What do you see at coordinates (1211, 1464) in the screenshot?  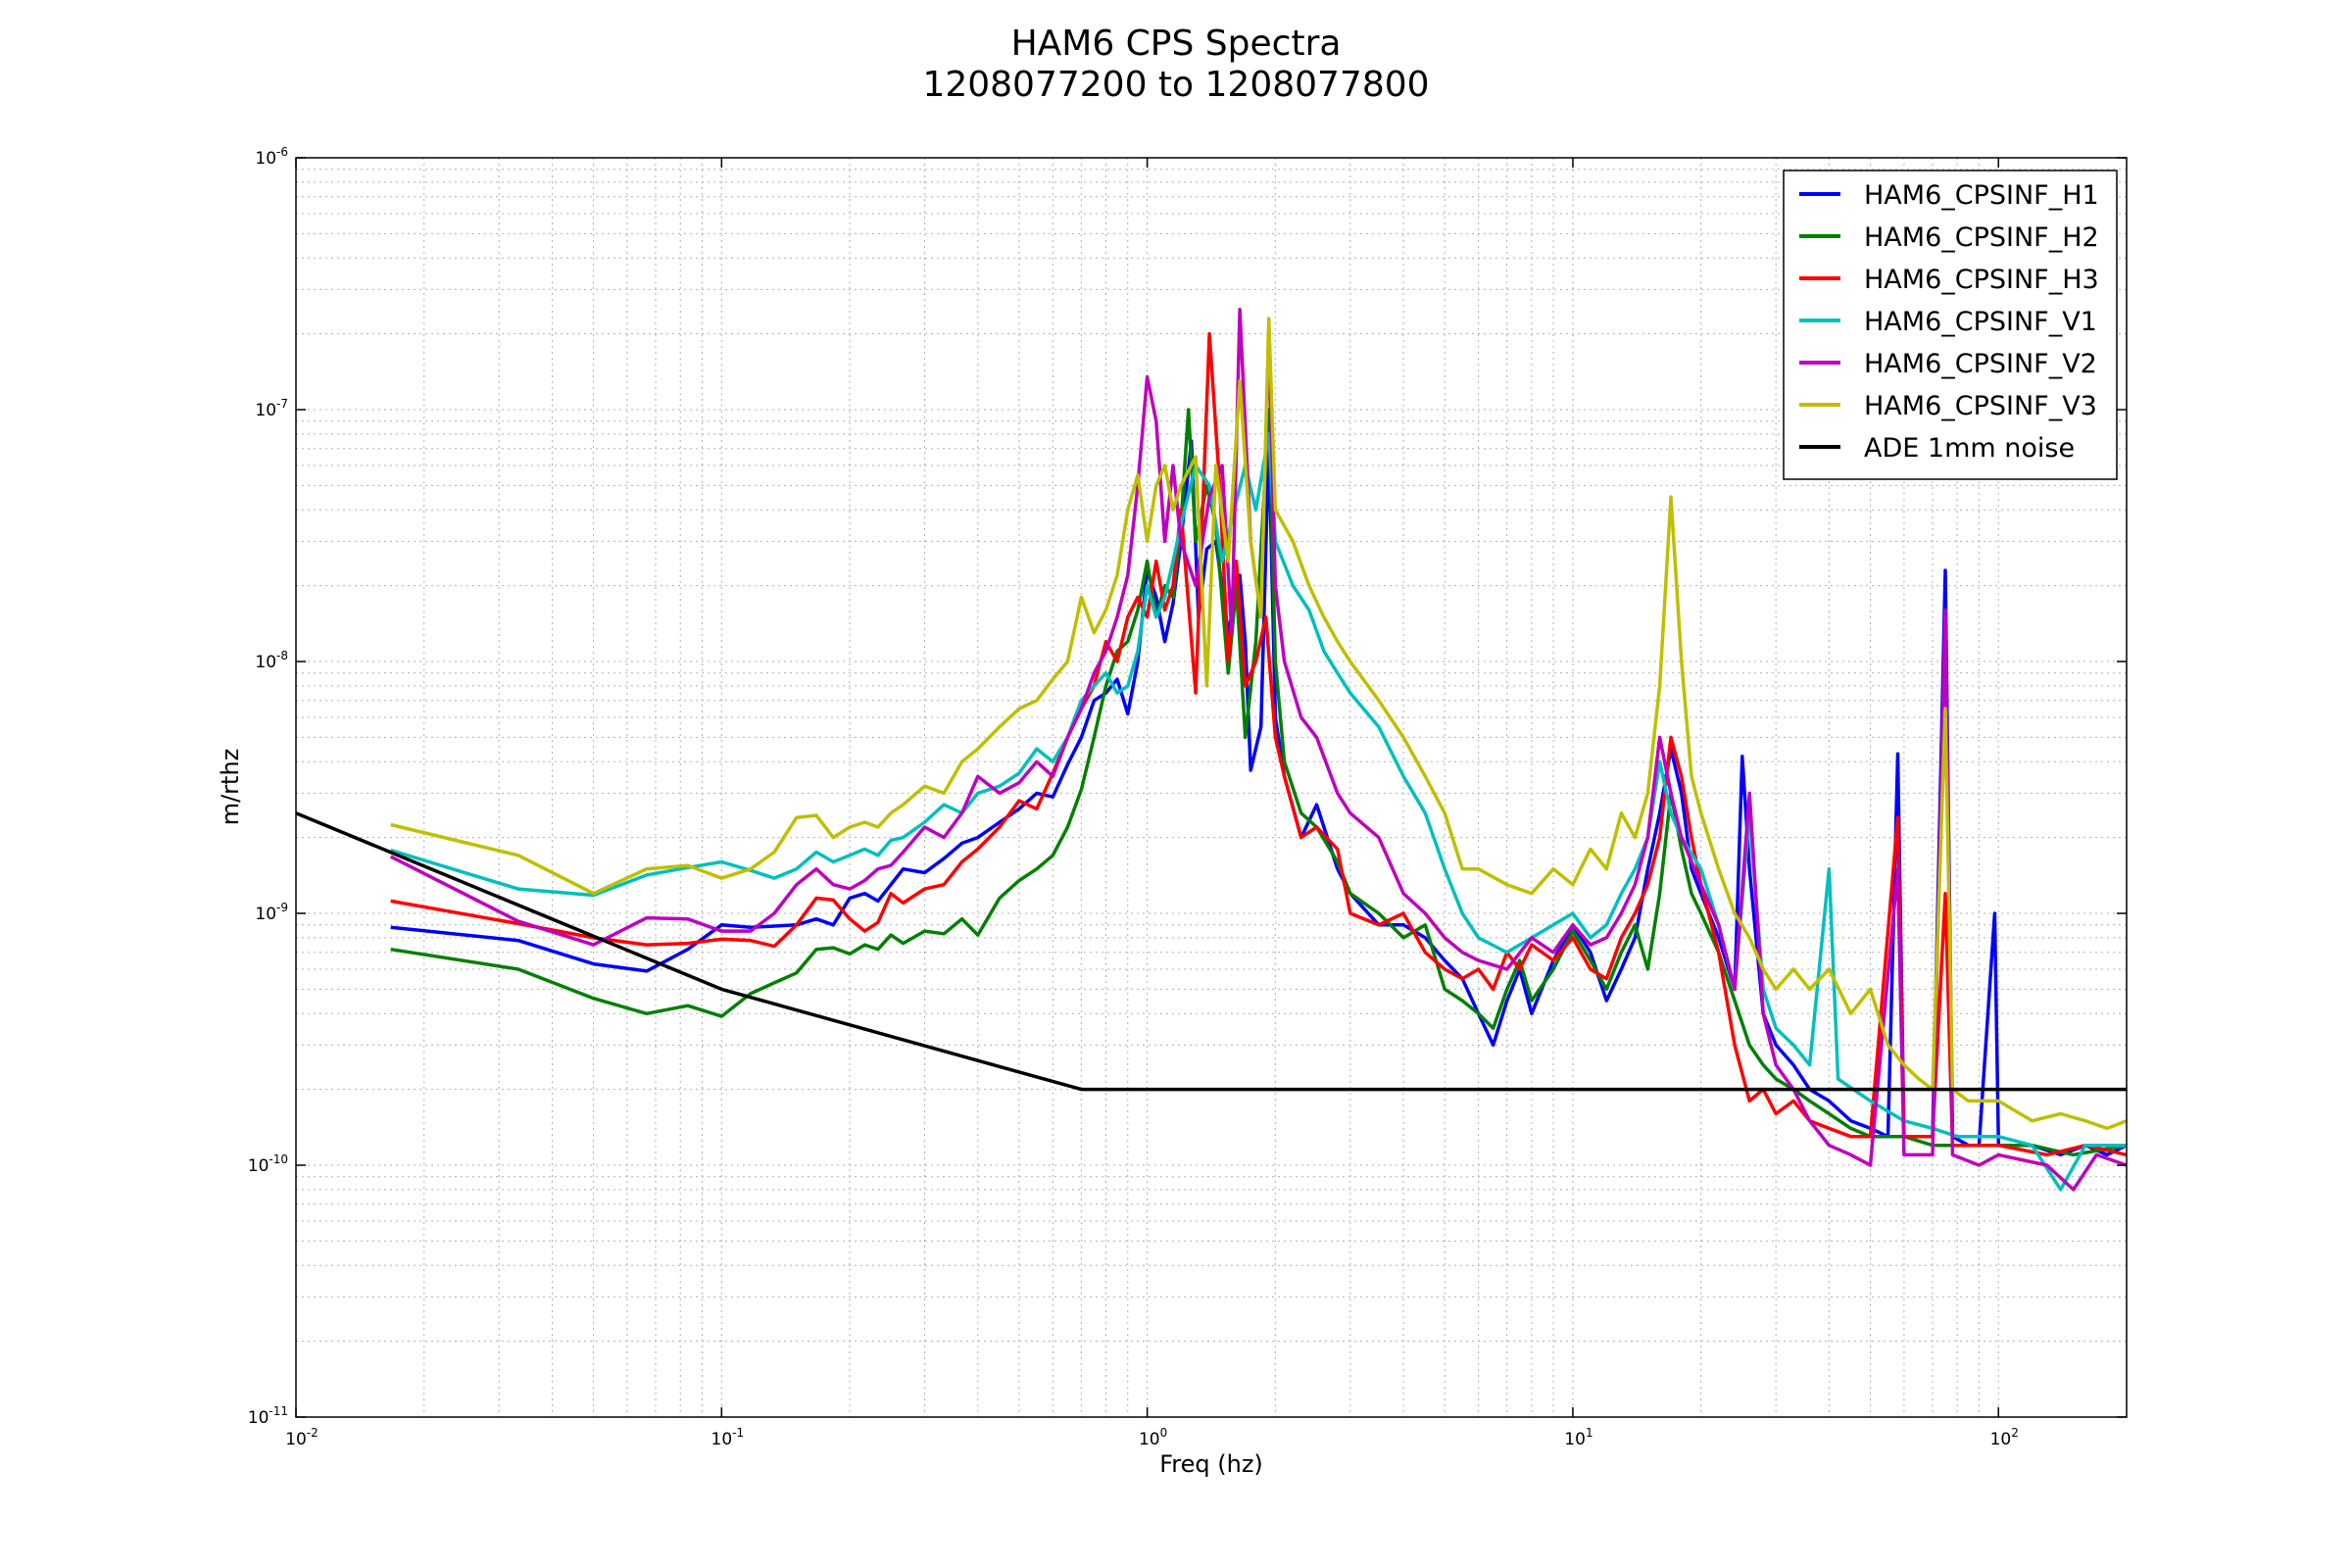 I see `x-axis-label: Freq (hz)` at bounding box center [1211, 1464].